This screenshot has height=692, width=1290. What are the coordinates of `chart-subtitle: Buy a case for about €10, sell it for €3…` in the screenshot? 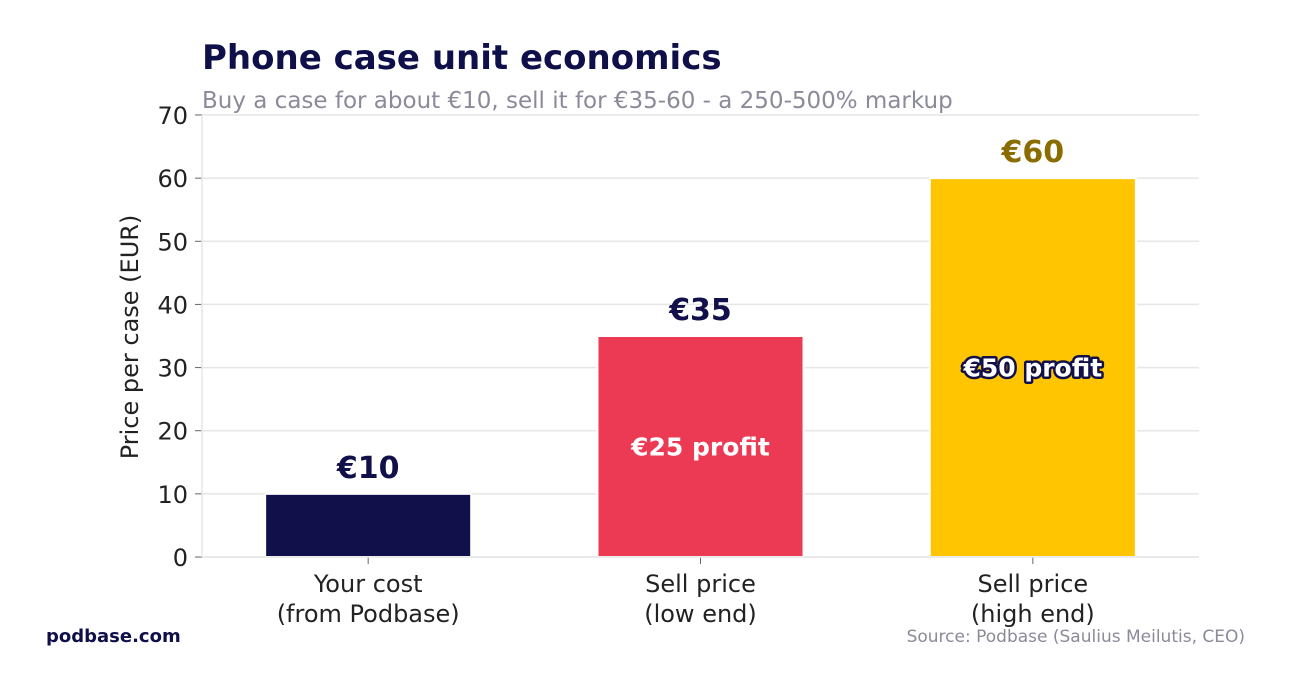 It's located at (577, 101).